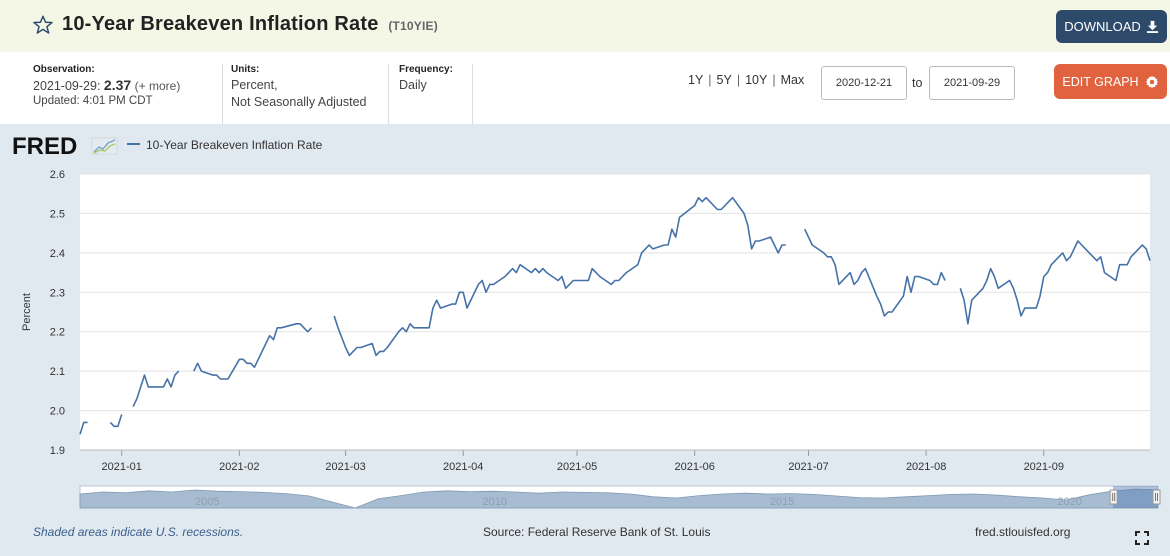 The width and height of the screenshot is (1170, 556). I want to click on observation-line: 2021-09-29: 2.37 (+ more), so click(127, 86).